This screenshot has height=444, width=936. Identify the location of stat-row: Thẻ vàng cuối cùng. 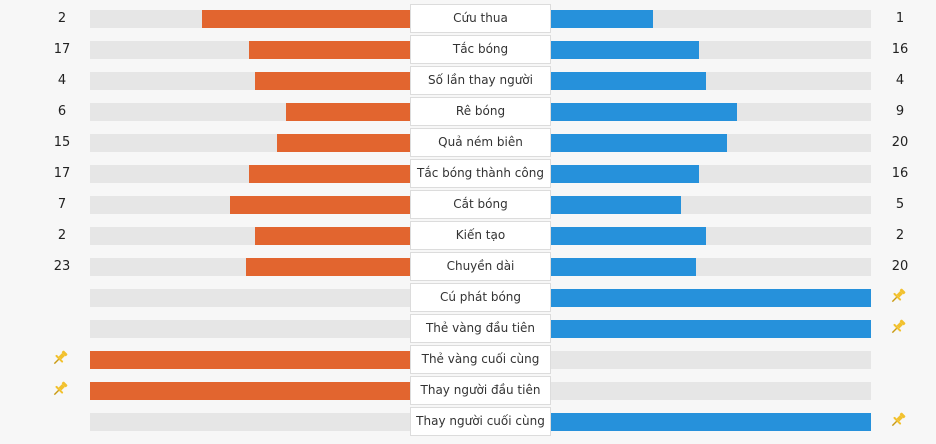
(468, 359).